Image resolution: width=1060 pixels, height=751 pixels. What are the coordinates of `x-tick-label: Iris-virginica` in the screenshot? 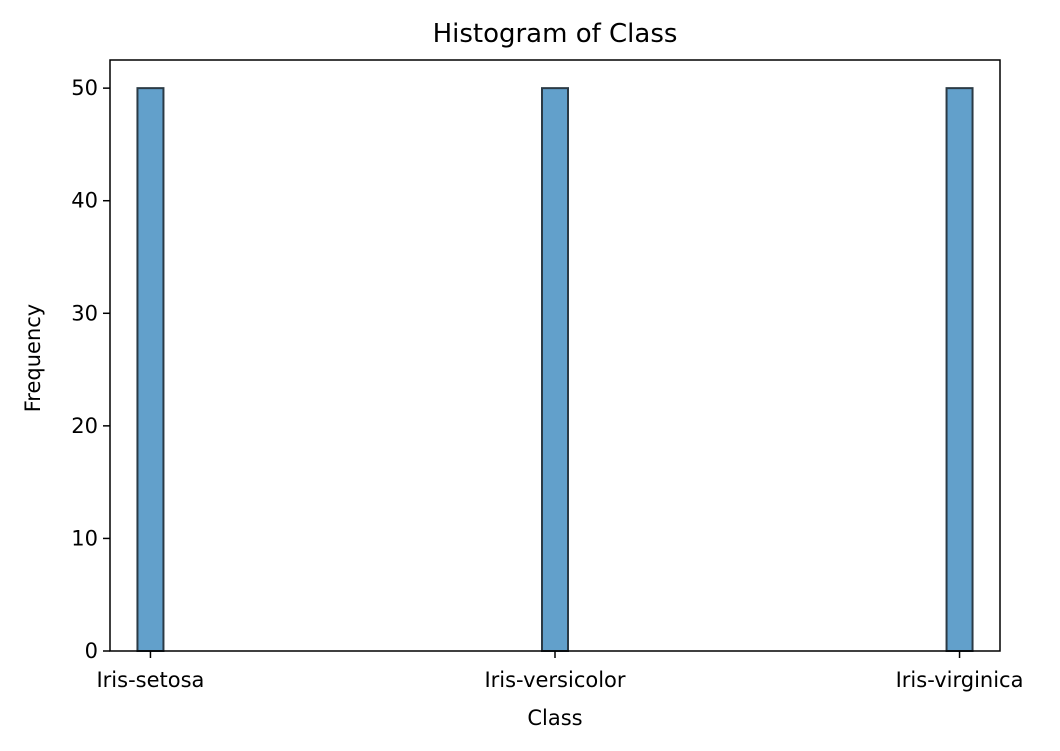 It's located at (960, 680).